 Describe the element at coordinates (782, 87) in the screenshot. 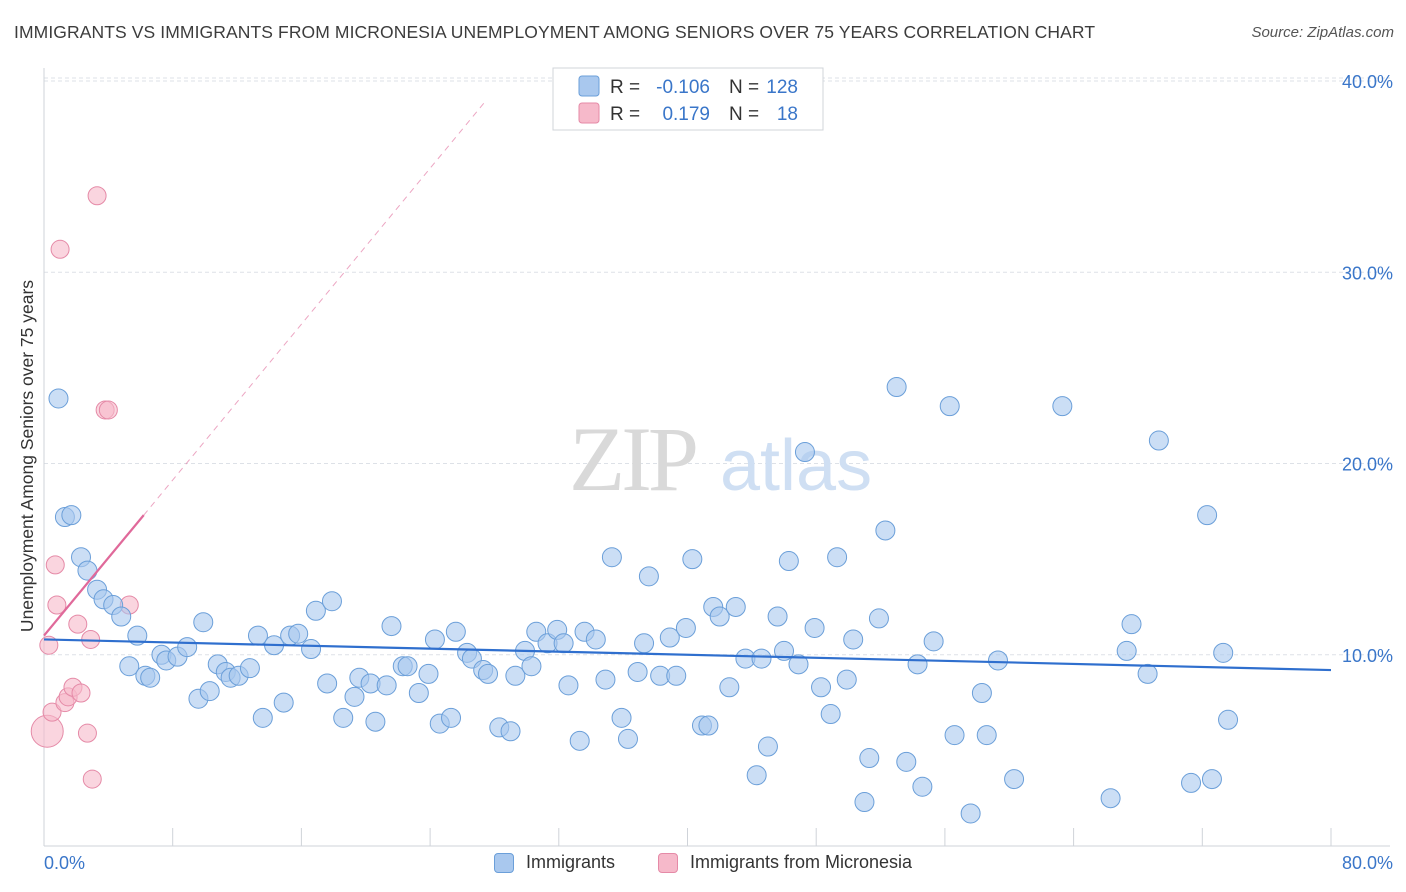

I see `stats-n-value-blue: 128` at that location.